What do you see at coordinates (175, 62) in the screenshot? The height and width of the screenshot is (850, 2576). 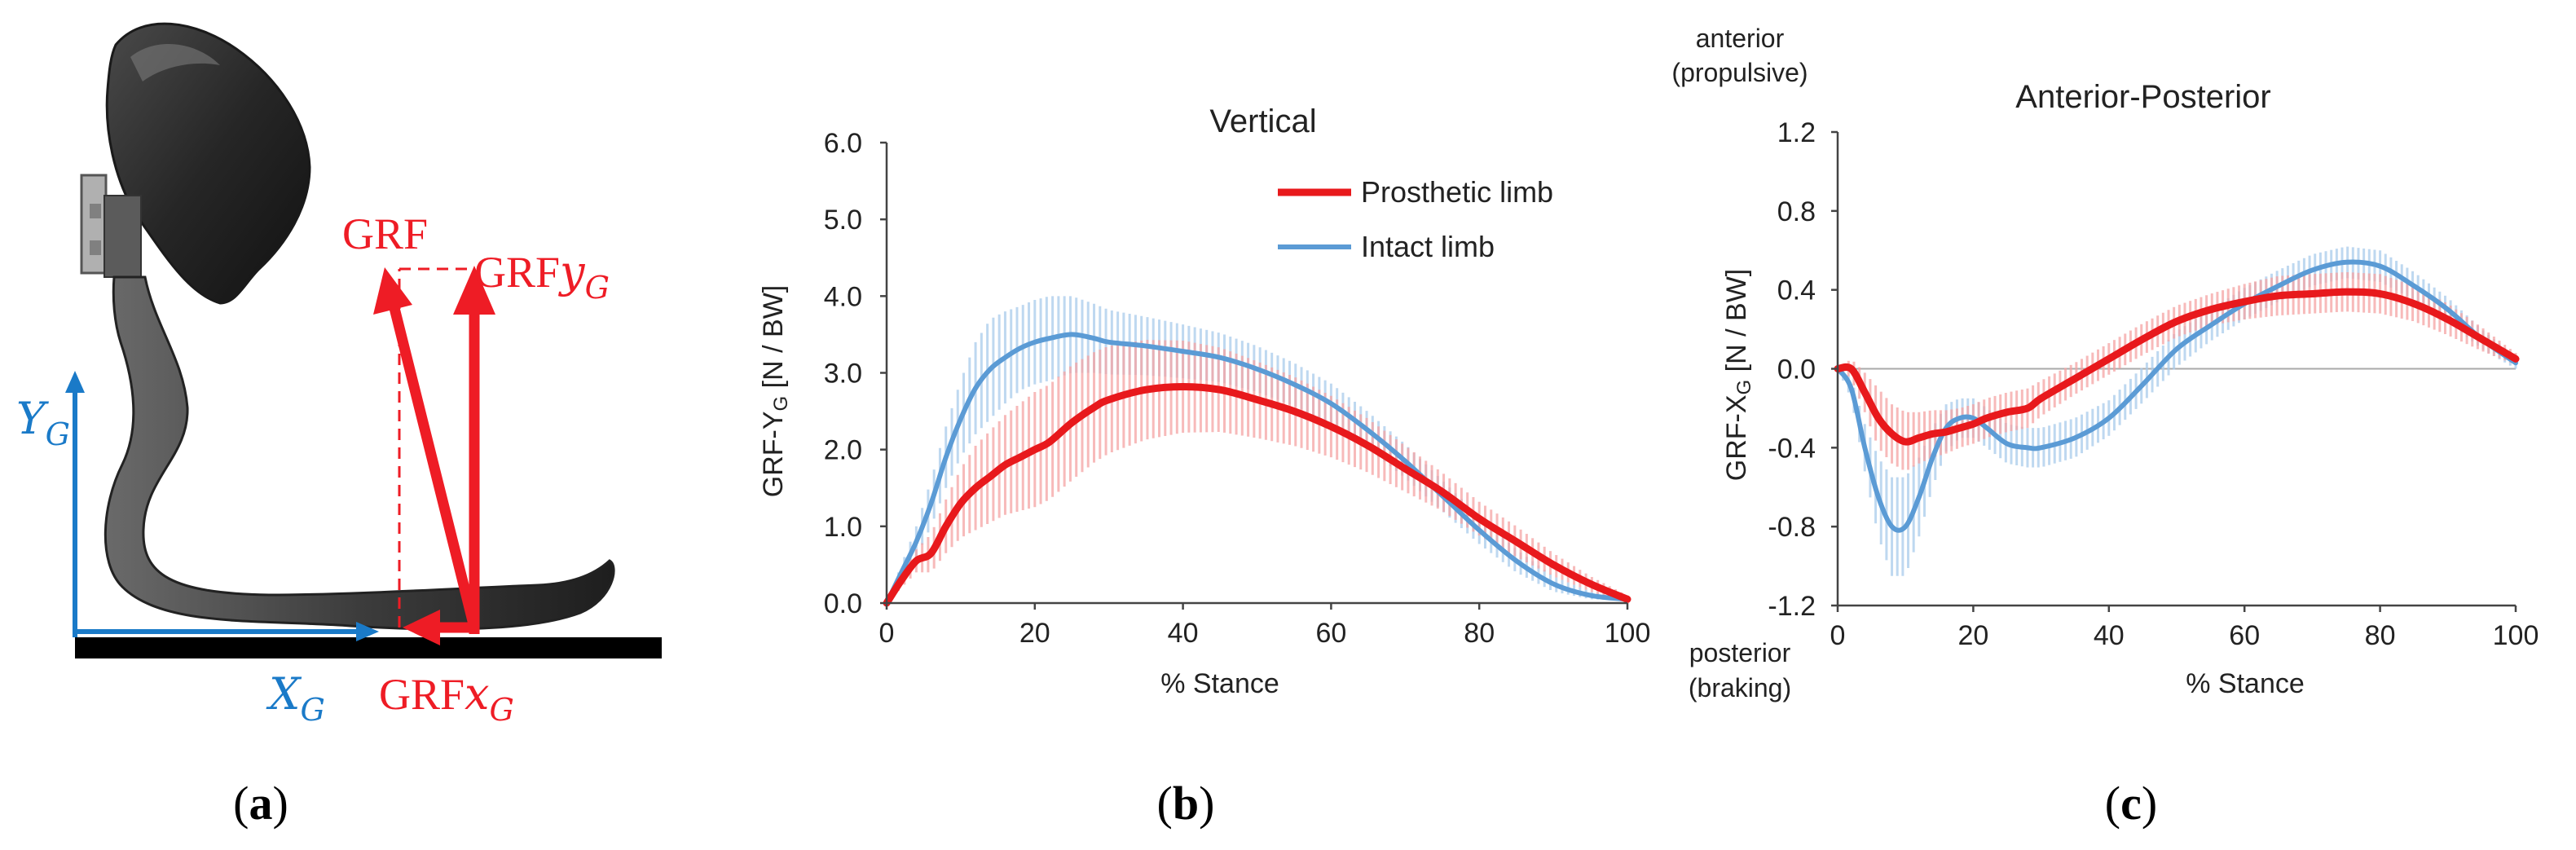 I see `socket-highlight` at bounding box center [175, 62].